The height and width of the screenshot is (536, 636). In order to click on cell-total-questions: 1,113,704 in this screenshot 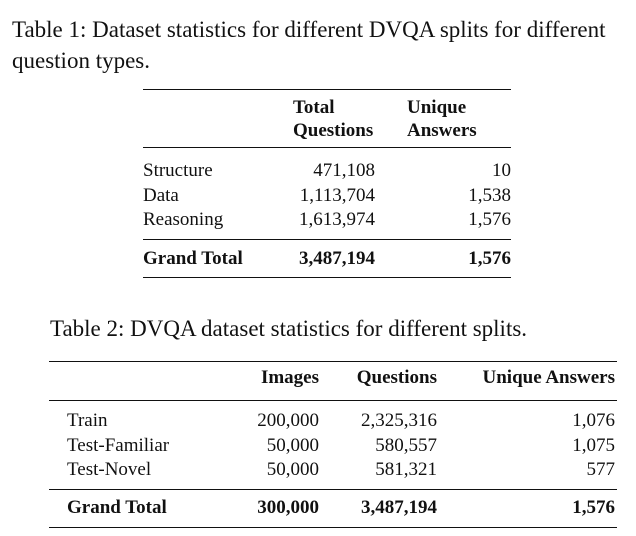, I will do `click(337, 195)`.